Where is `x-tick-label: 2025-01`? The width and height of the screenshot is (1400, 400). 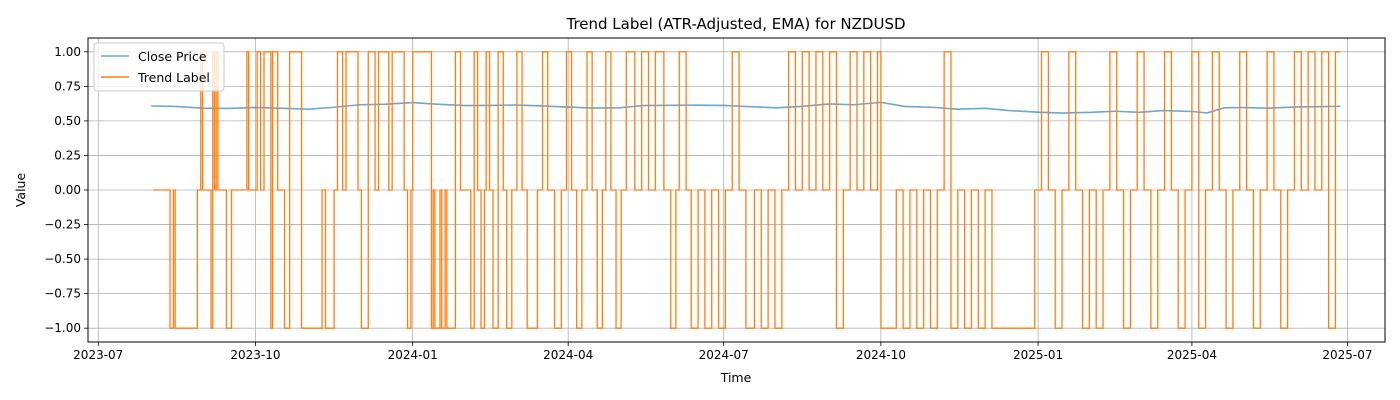 x-tick-label: 2025-01 is located at coordinates (1038, 355).